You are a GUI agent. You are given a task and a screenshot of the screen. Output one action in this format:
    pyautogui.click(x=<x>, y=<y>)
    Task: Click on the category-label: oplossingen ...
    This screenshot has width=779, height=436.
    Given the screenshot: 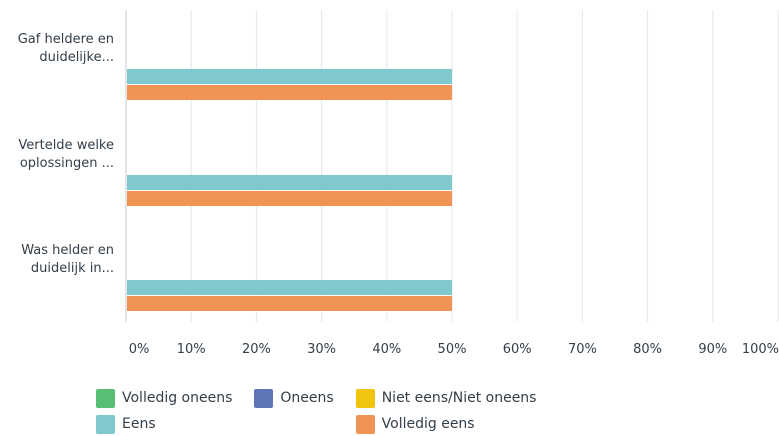 What is the action you would take?
    pyautogui.click(x=67, y=163)
    